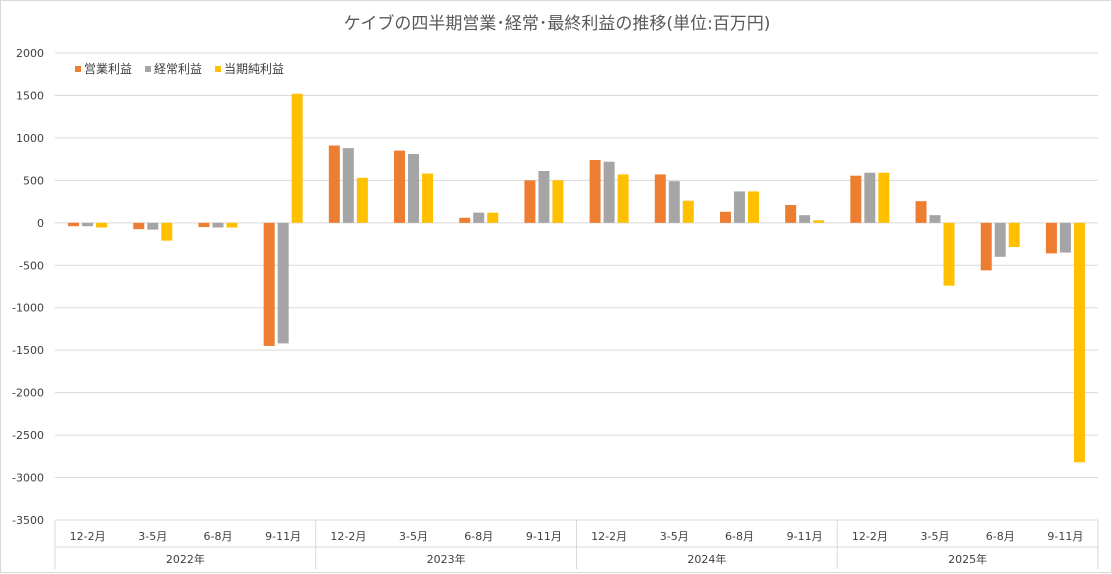 This screenshot has height=574, width=1112. What do you see at coordinates (28, 478) in the screenshot?
I see `y-tick-label: -3000` at bounding box center [28, 478].